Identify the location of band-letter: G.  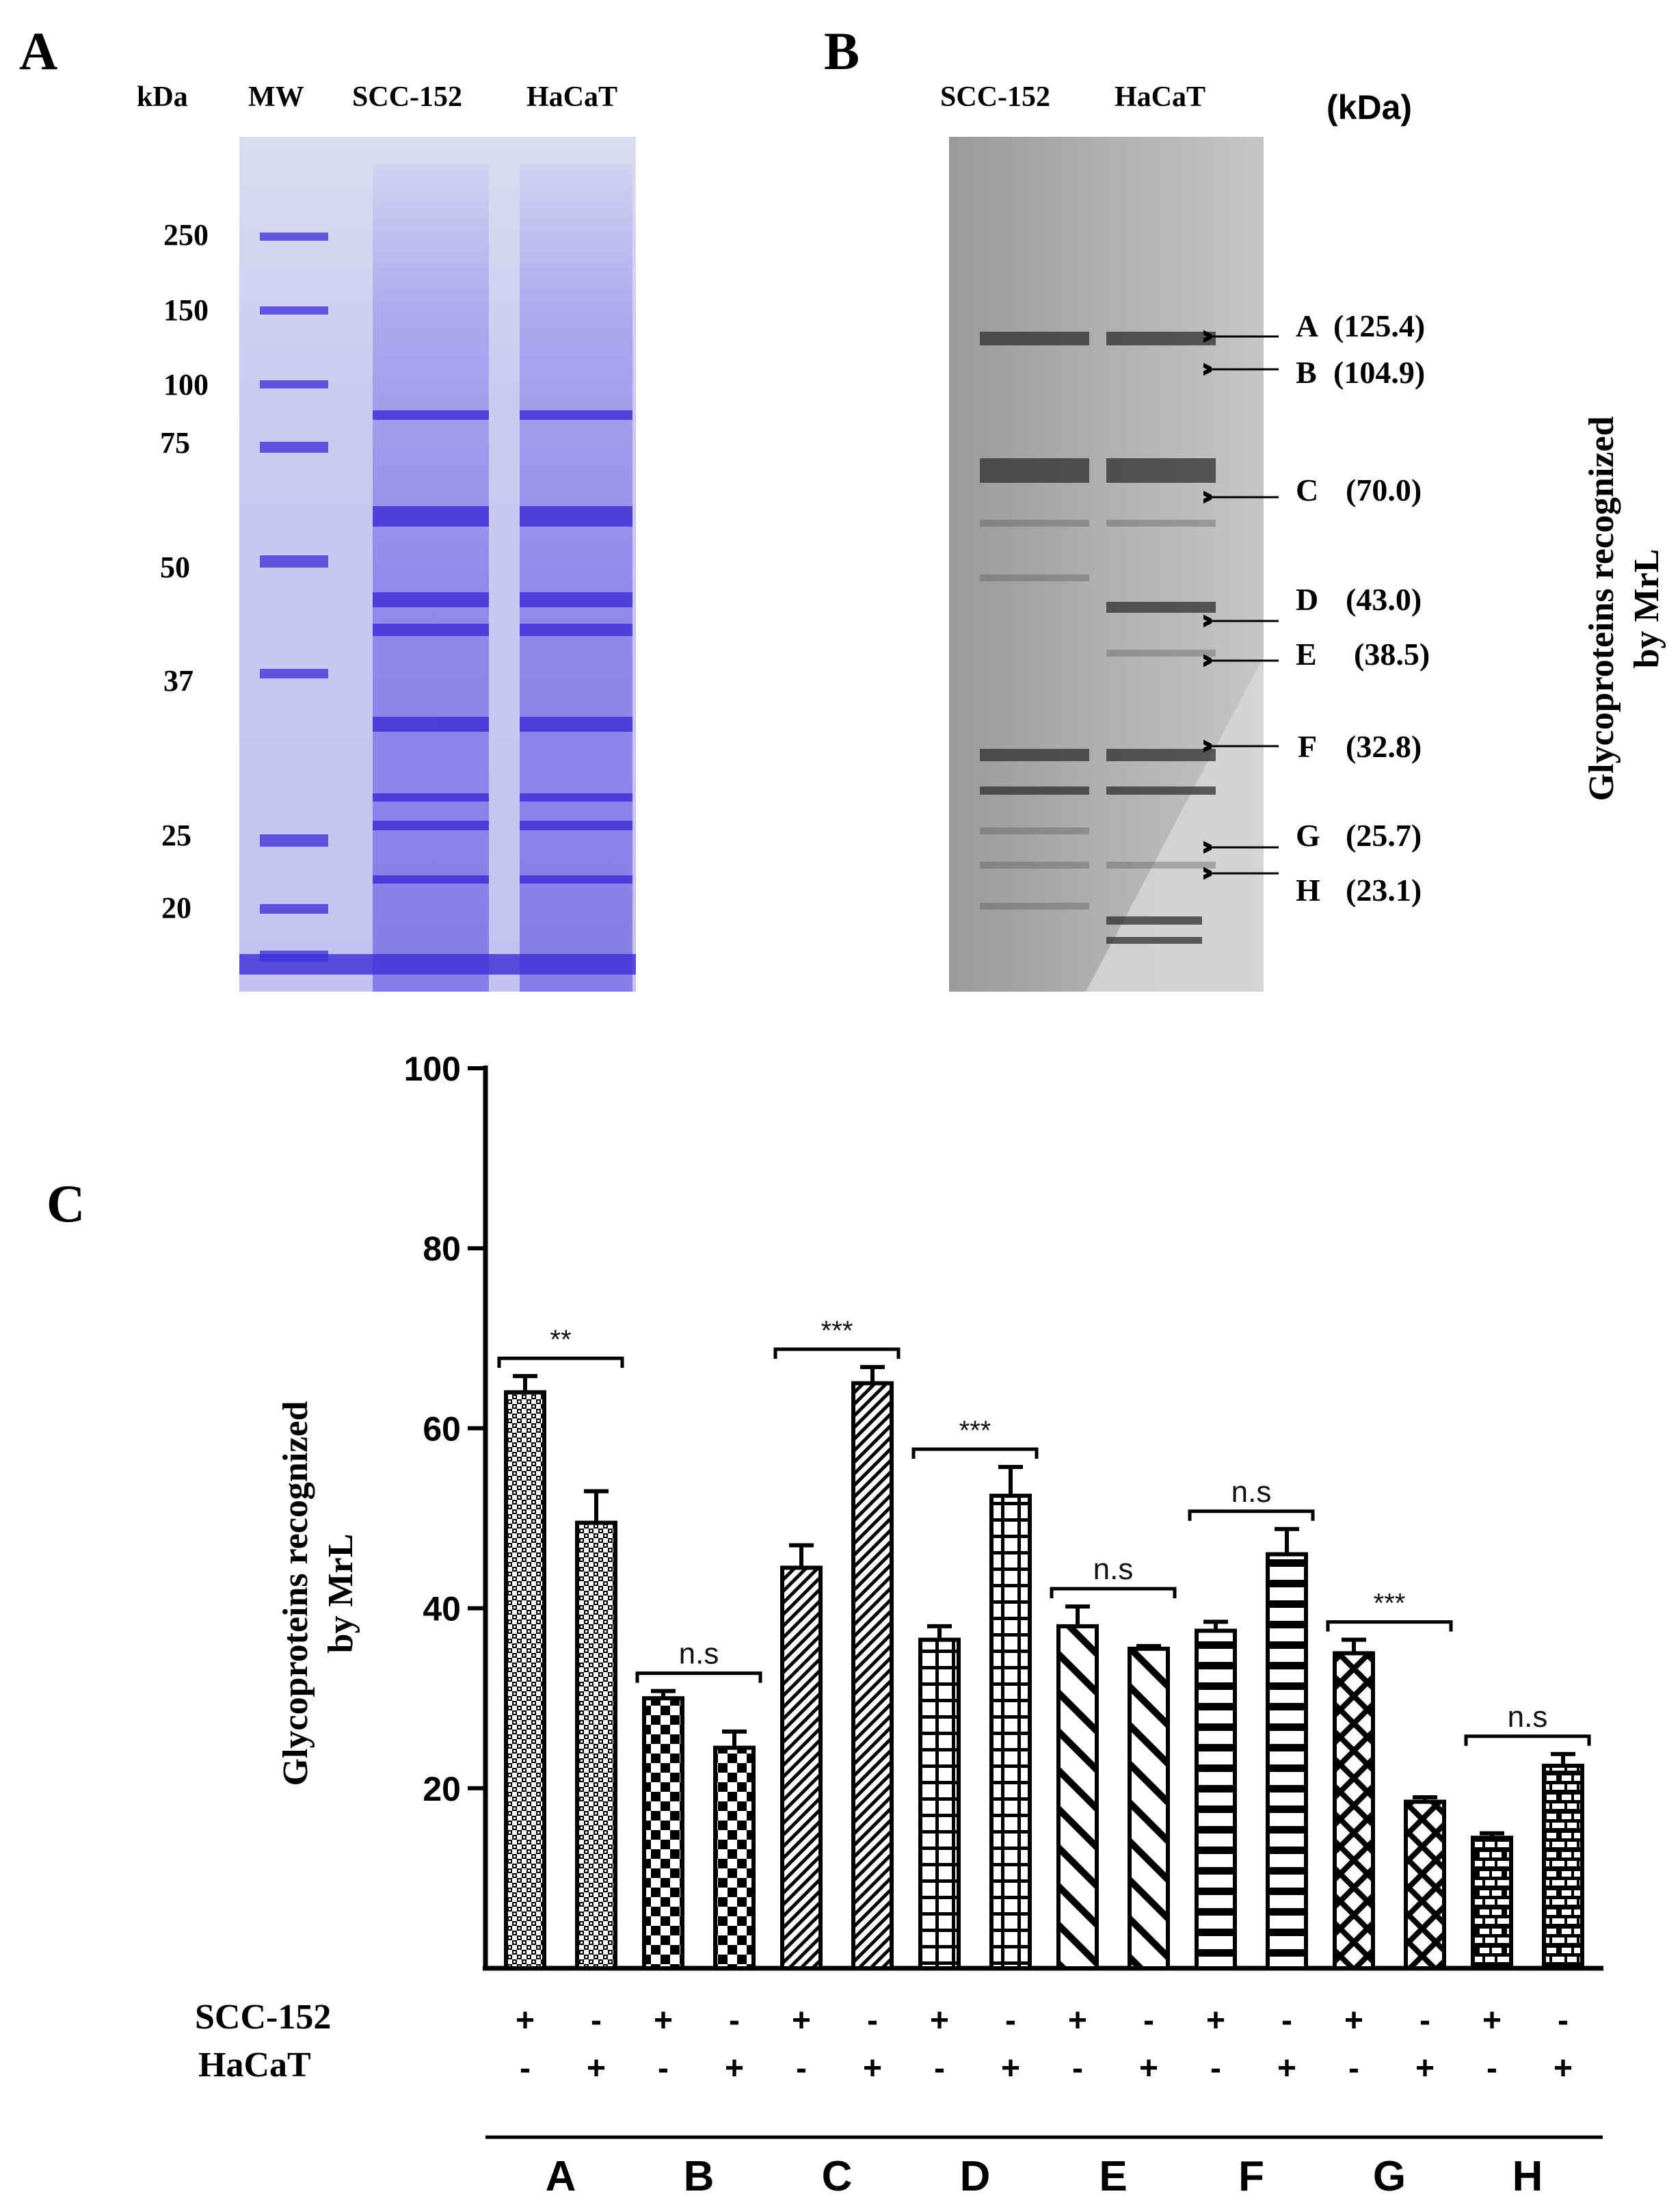
(1308, 835).